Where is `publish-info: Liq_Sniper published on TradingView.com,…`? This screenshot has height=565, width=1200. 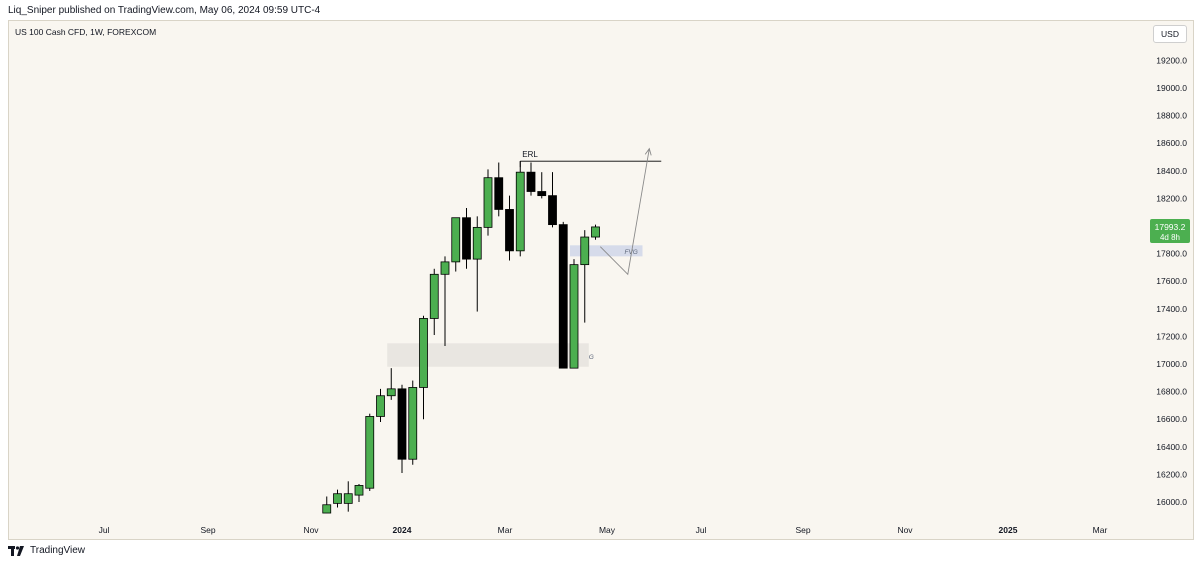 publish-info: Liq_Sniper published on TradingView.com,… is located at coordinates (164, 10).